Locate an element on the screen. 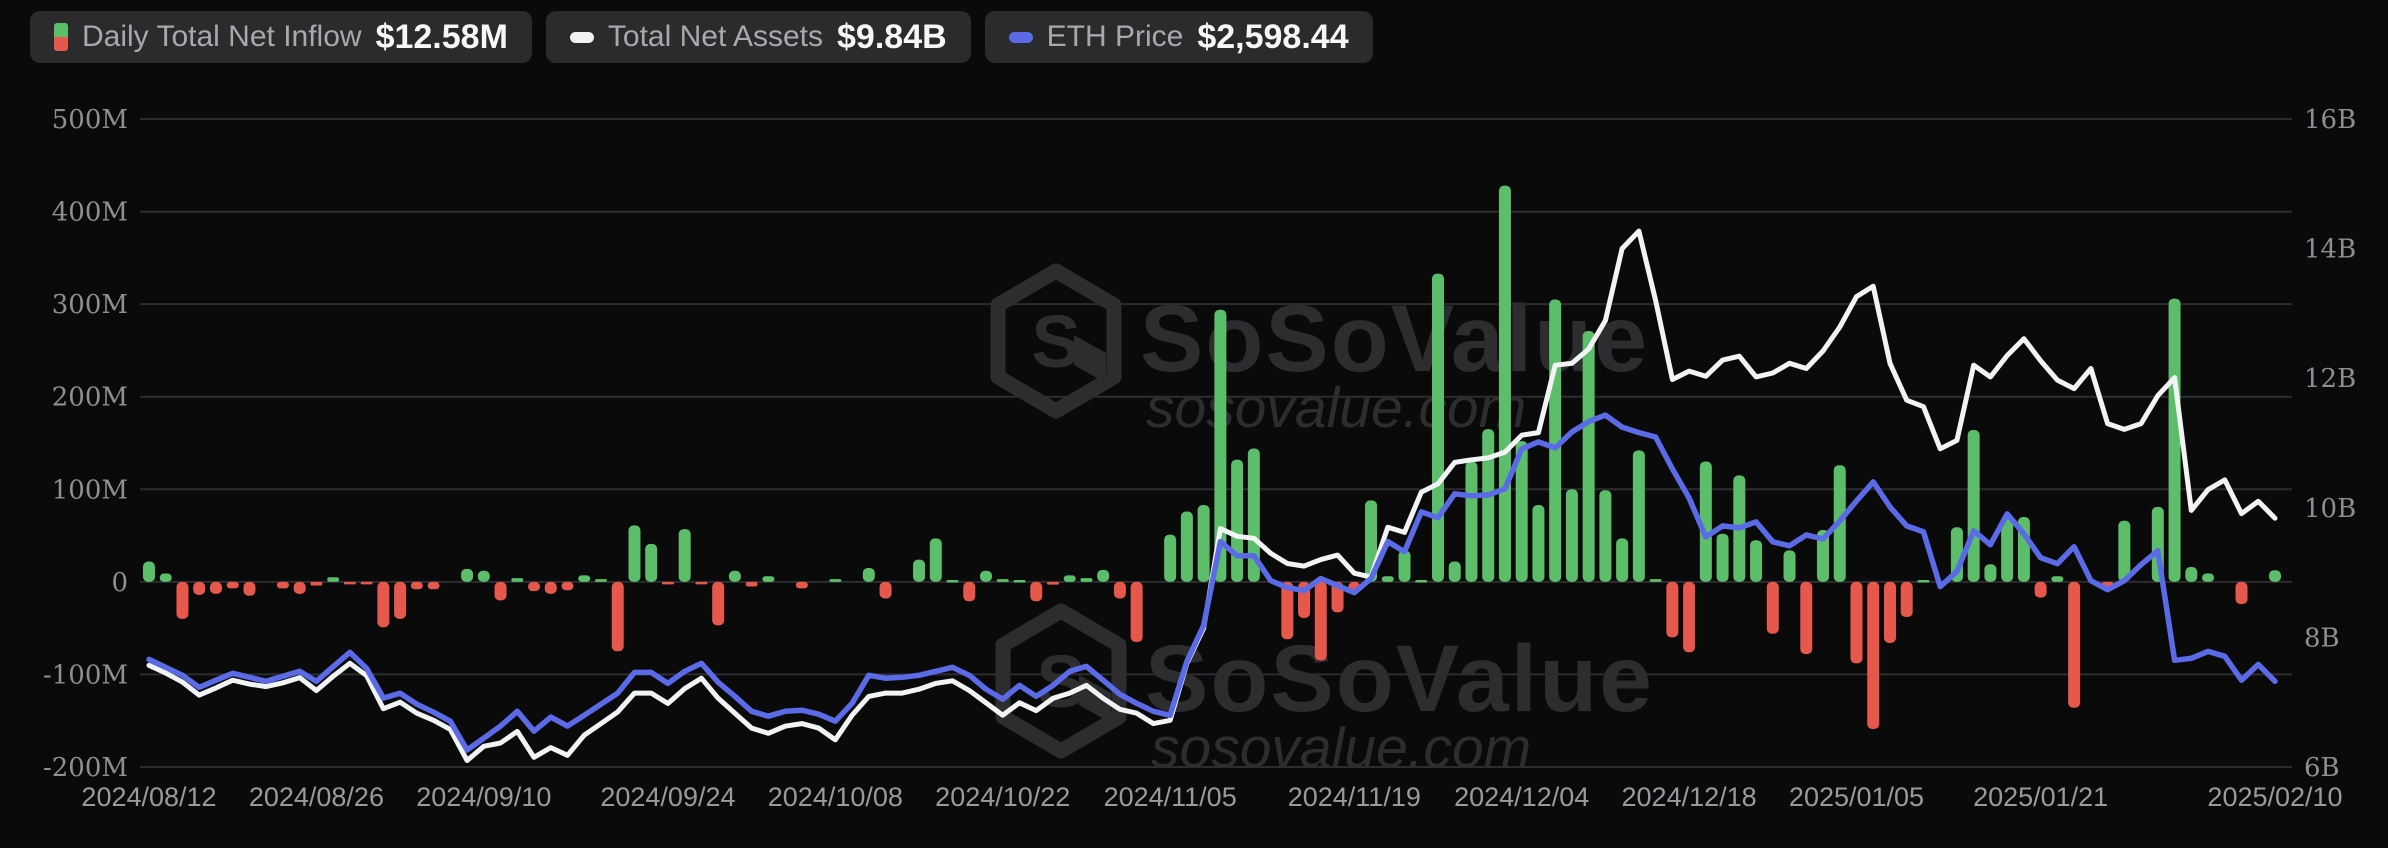  legend-eth-price: ETH Price $2,598.44 is located at coordinates (1178, 37).